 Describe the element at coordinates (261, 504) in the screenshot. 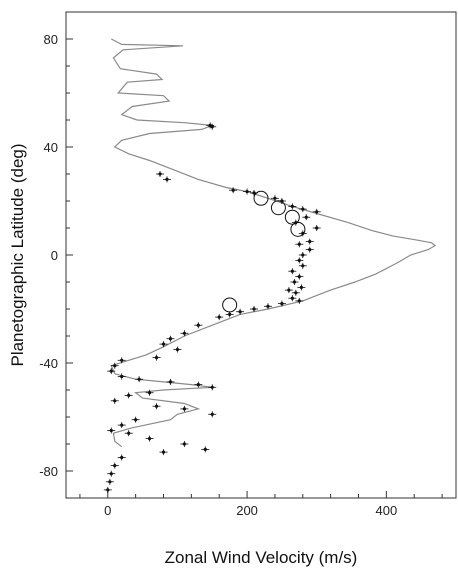

I see `x-ticks: 0 200 400` at that location.